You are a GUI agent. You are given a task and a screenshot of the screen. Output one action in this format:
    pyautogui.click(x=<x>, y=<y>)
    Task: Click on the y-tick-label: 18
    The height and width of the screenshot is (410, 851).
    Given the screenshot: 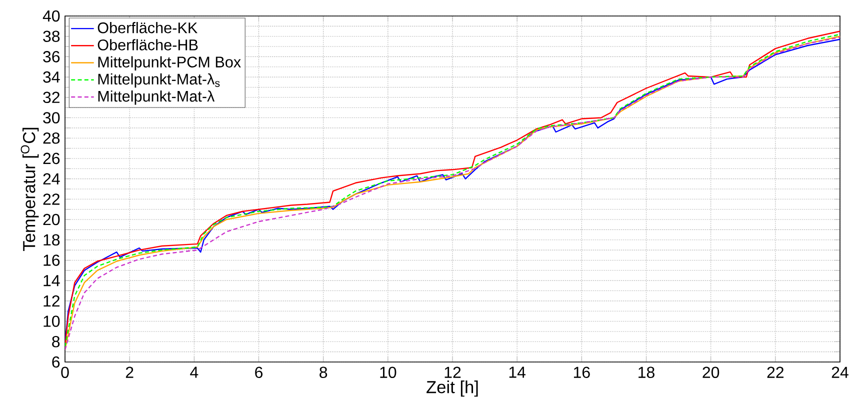 What is the action you would take?
    pyautogui.click(x=52, y=240)
    